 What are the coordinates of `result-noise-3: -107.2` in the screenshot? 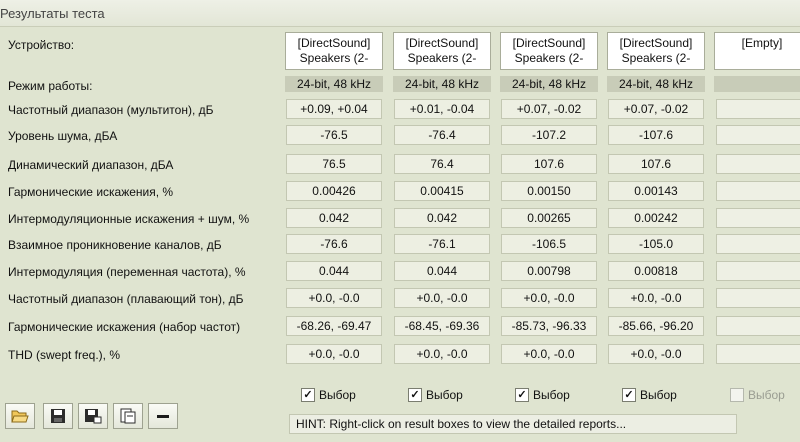 It's located at (549, 135).